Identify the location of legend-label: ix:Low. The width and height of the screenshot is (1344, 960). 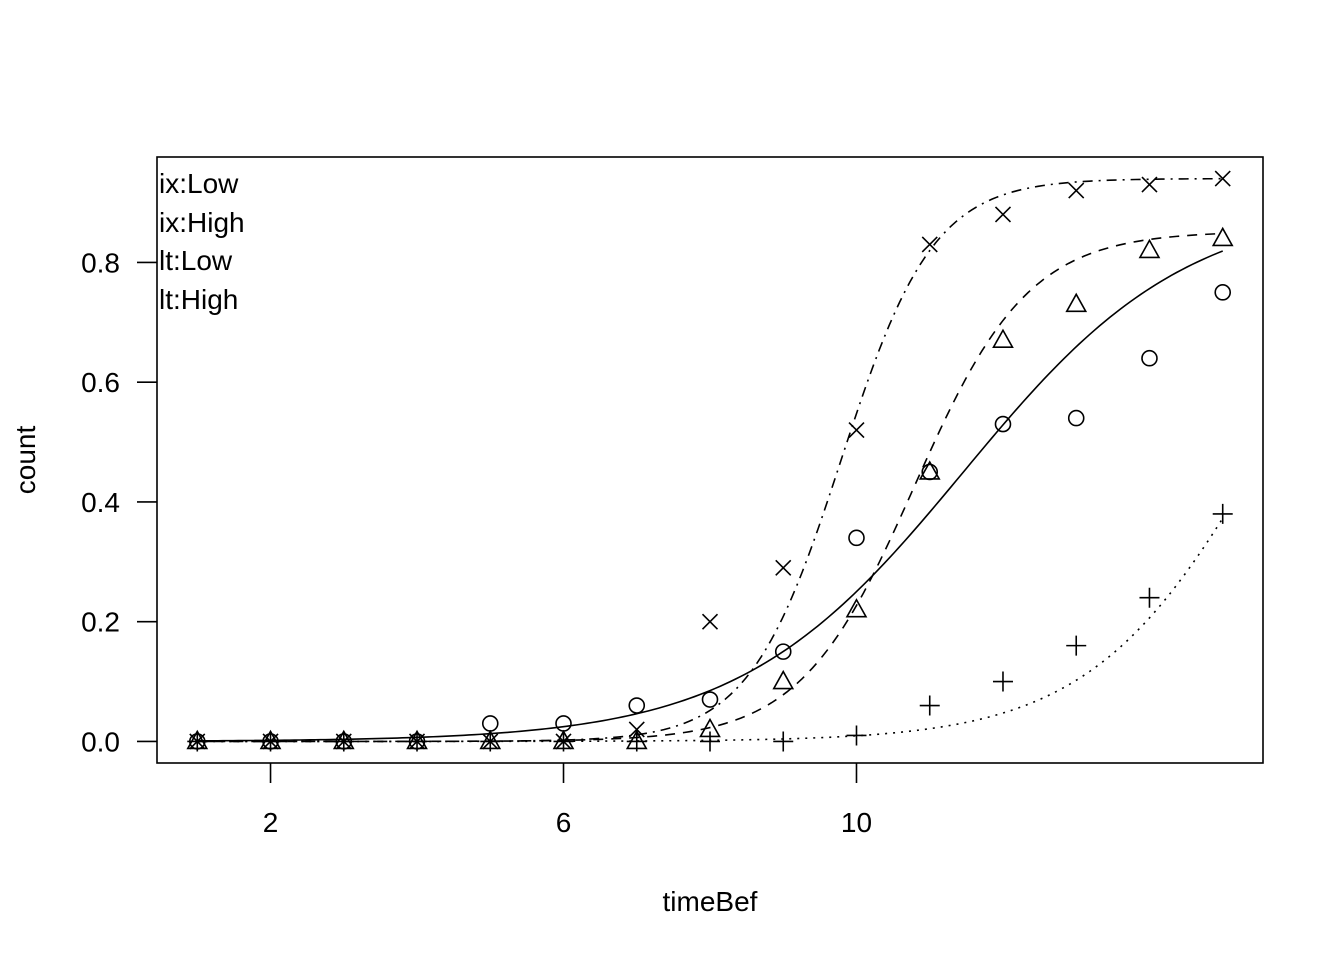
(199, 183).